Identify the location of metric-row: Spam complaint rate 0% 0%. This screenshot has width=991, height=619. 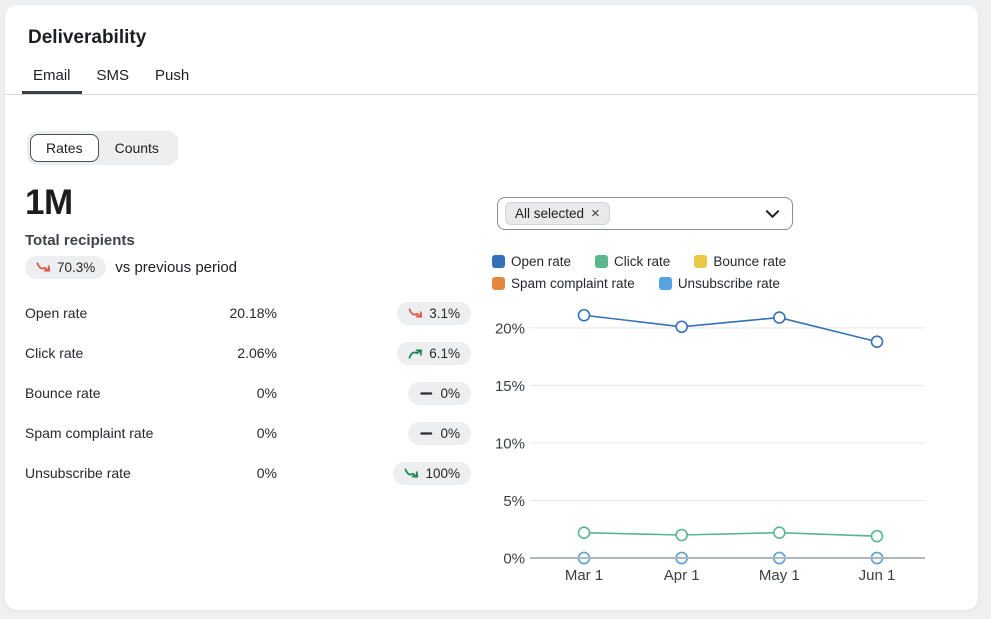
(248, 433).